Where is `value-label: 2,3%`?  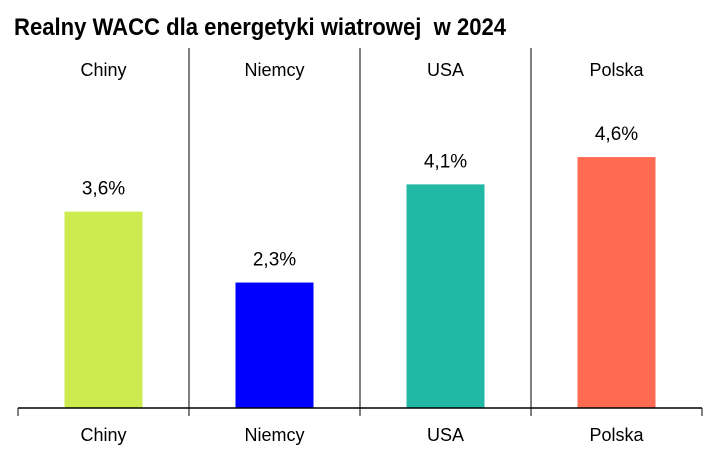 value-label: 2,3% is located at coordinates (274, 260).